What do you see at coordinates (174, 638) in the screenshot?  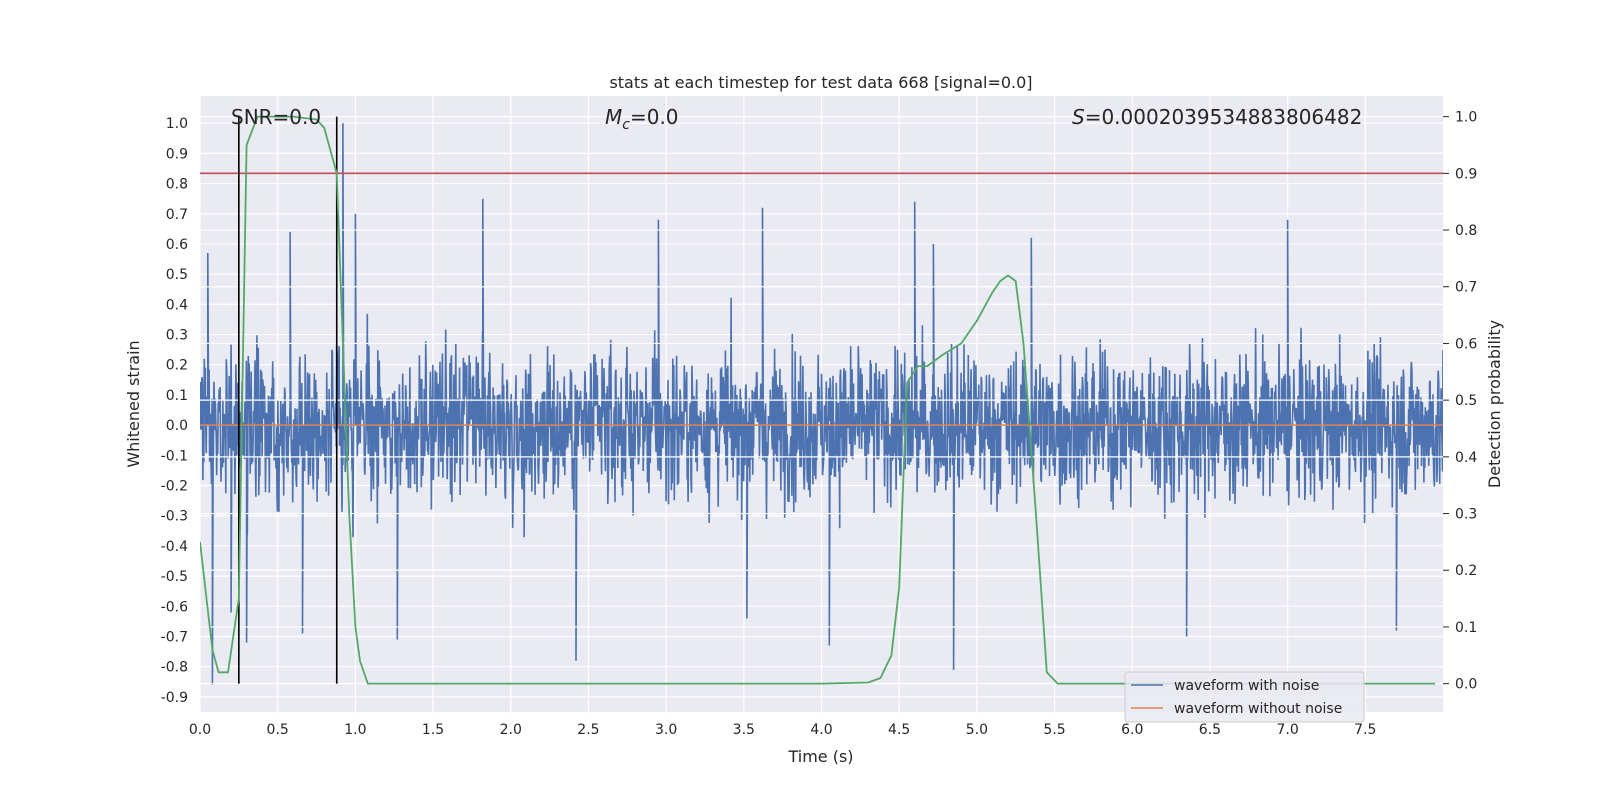 I see `y-left-tick-label: -0.7` at bounding box center [174, 638].